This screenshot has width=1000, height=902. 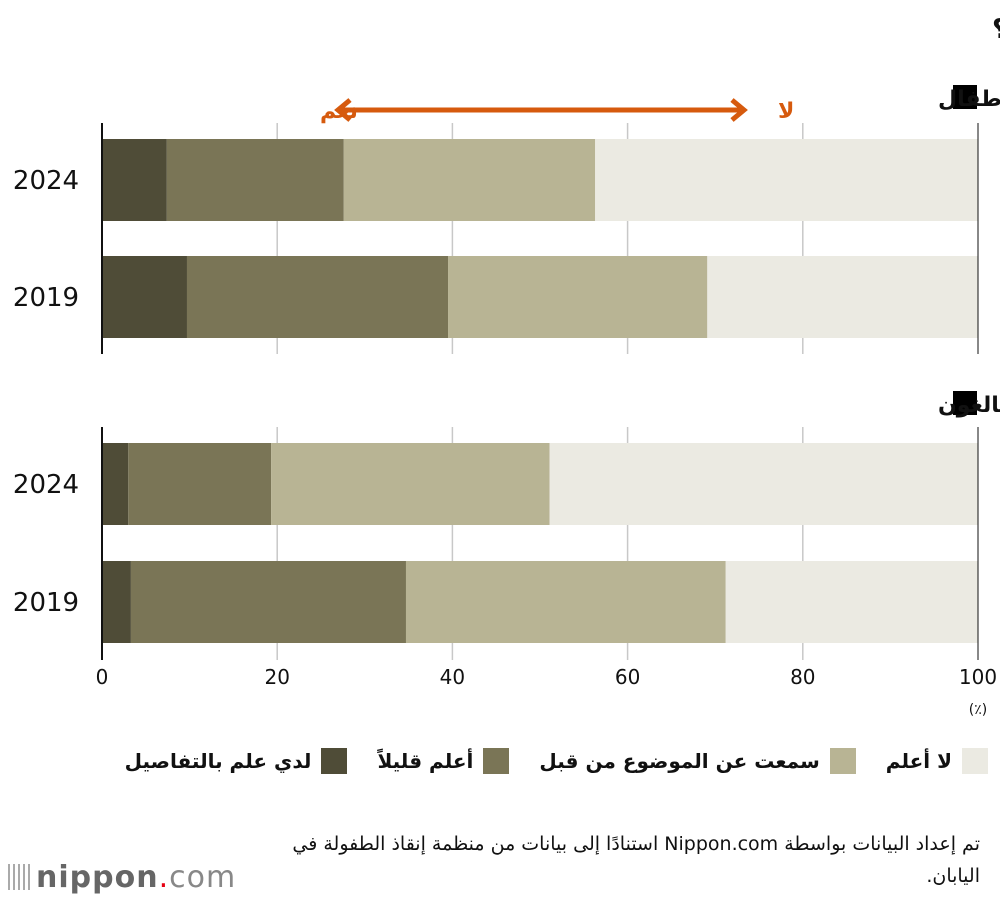 I want to click on no-label: لا, so click(x=786, y=111).